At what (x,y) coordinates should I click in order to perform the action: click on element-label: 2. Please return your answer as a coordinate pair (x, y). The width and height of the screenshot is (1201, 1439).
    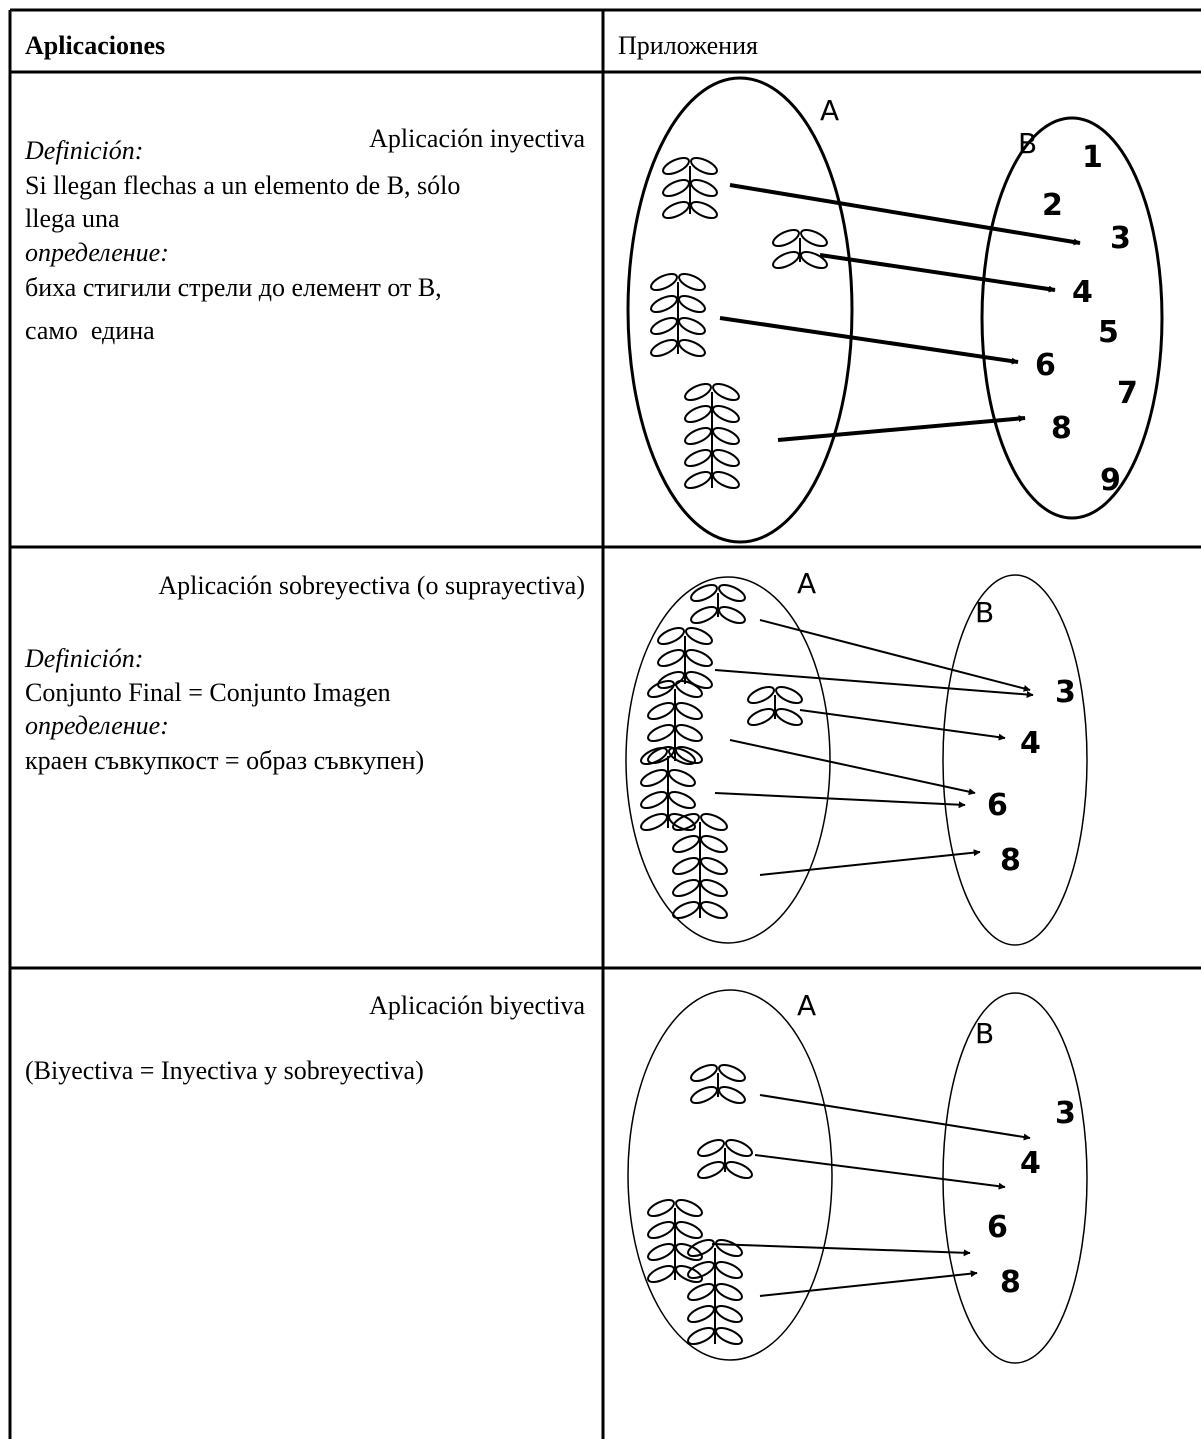
    Looking at the image, I should click on (1052, 205).